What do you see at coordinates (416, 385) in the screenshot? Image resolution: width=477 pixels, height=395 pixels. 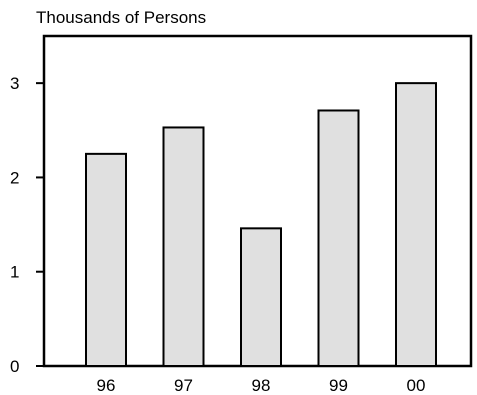 I see `x-tick-label-00: 00` at bounding box center [416, 385].